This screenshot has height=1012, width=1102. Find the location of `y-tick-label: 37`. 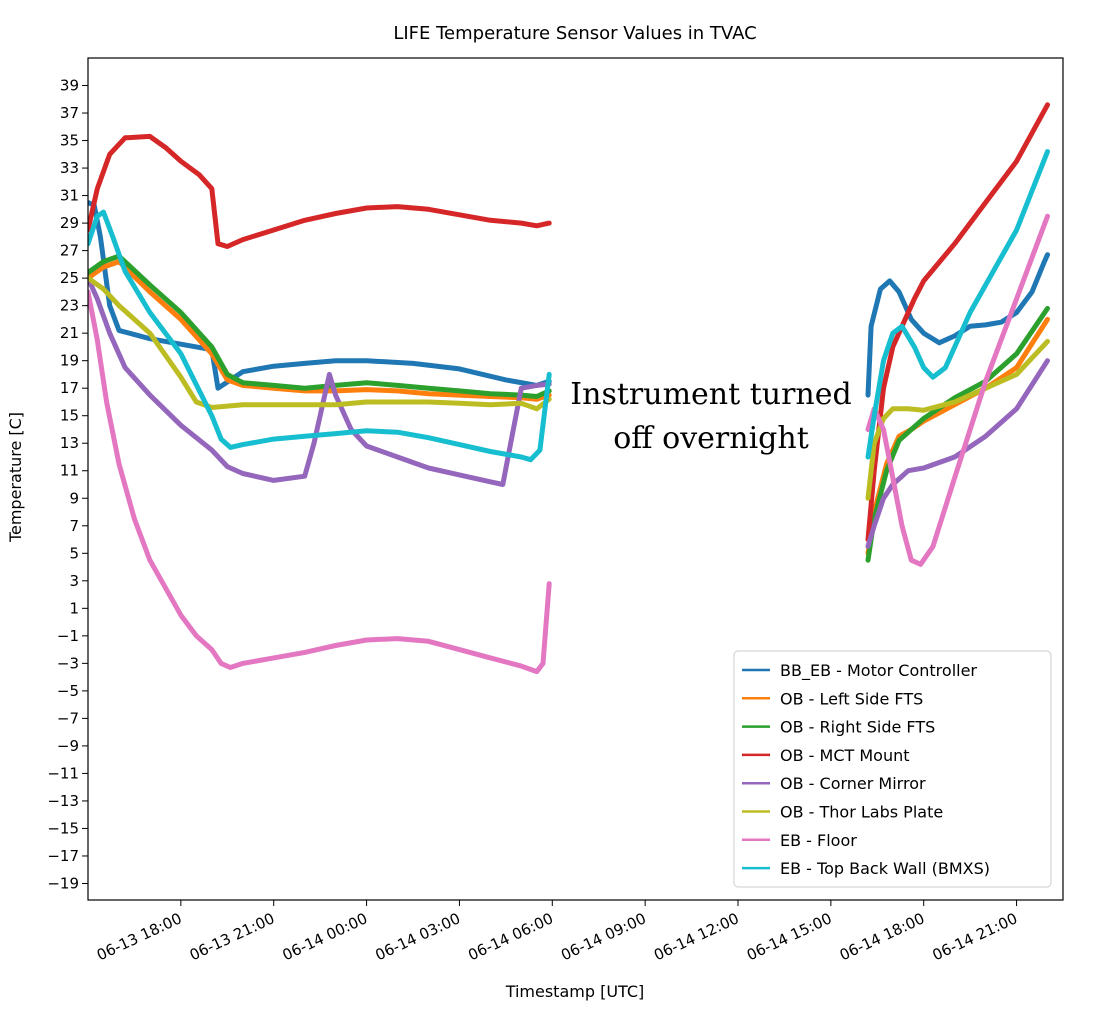

y-tick-label: 37 is located at coordinates (69, 113).